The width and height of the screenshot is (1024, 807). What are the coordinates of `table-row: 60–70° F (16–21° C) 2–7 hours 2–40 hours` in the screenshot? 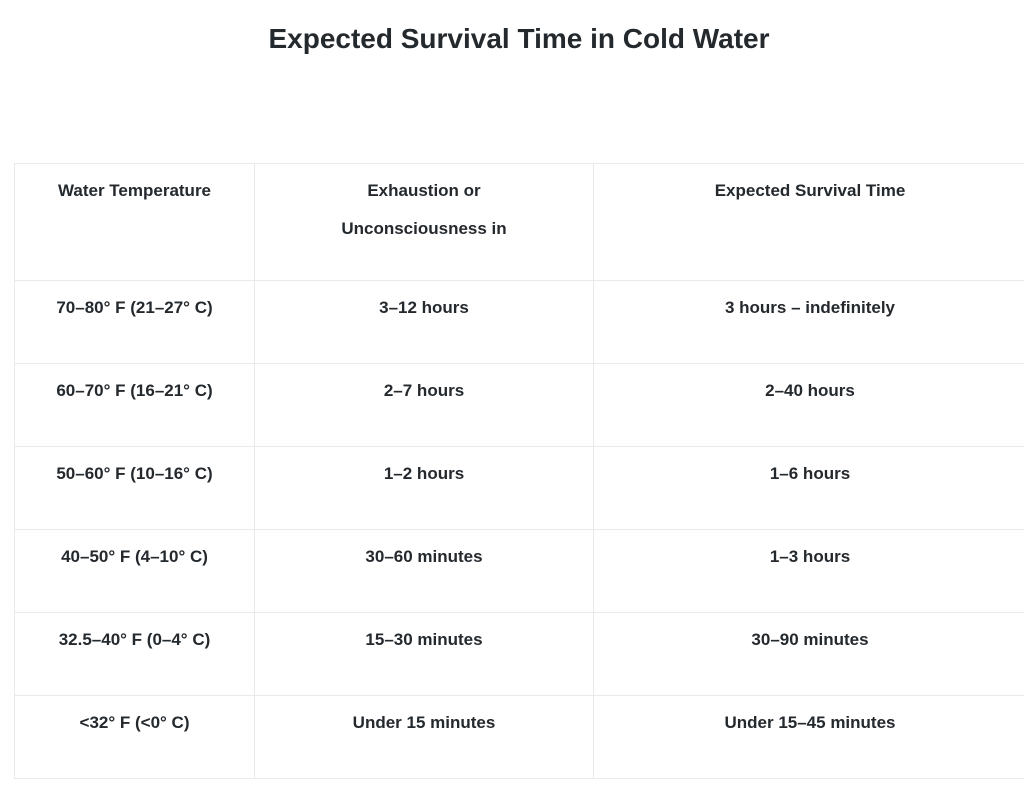 It's located at (519, 405).